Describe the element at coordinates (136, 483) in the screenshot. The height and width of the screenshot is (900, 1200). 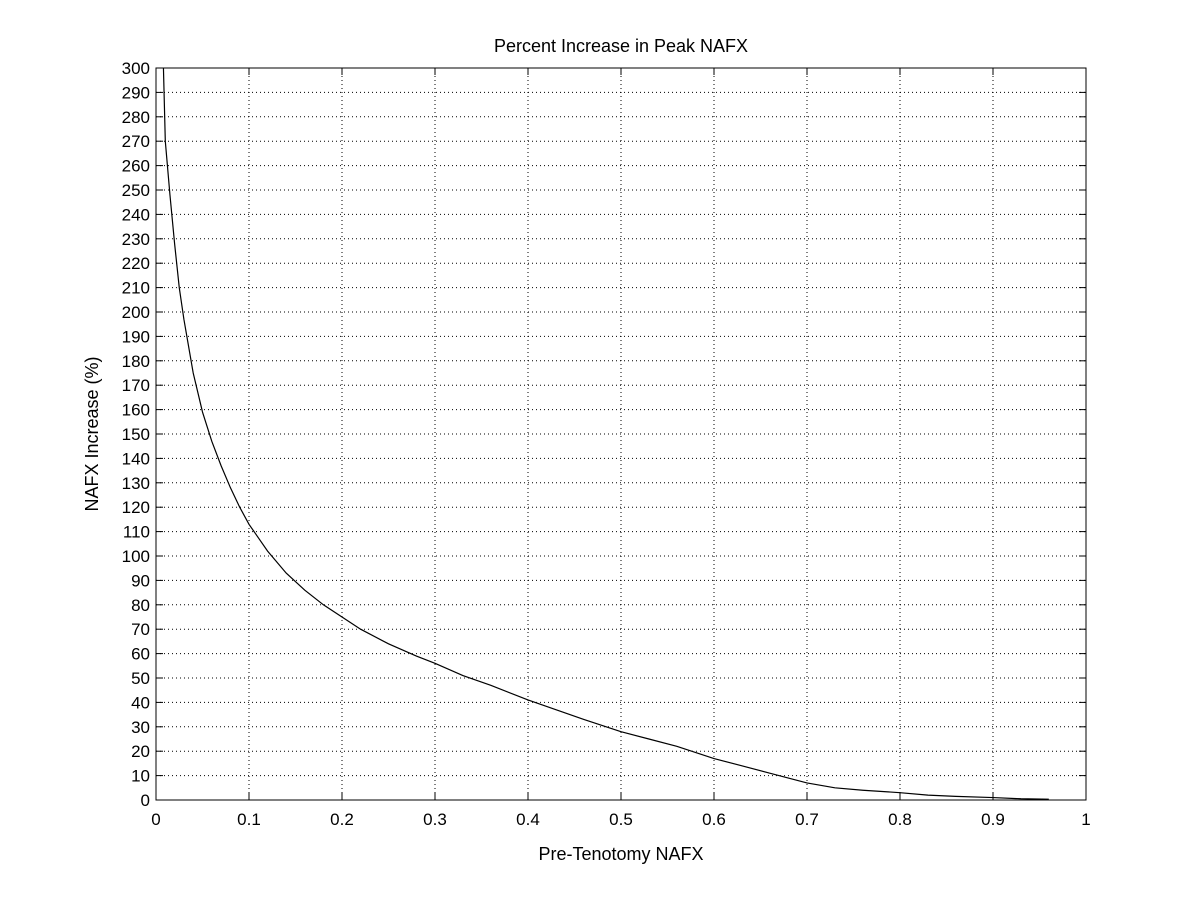
I see `y-tick-label: 130` at that location.